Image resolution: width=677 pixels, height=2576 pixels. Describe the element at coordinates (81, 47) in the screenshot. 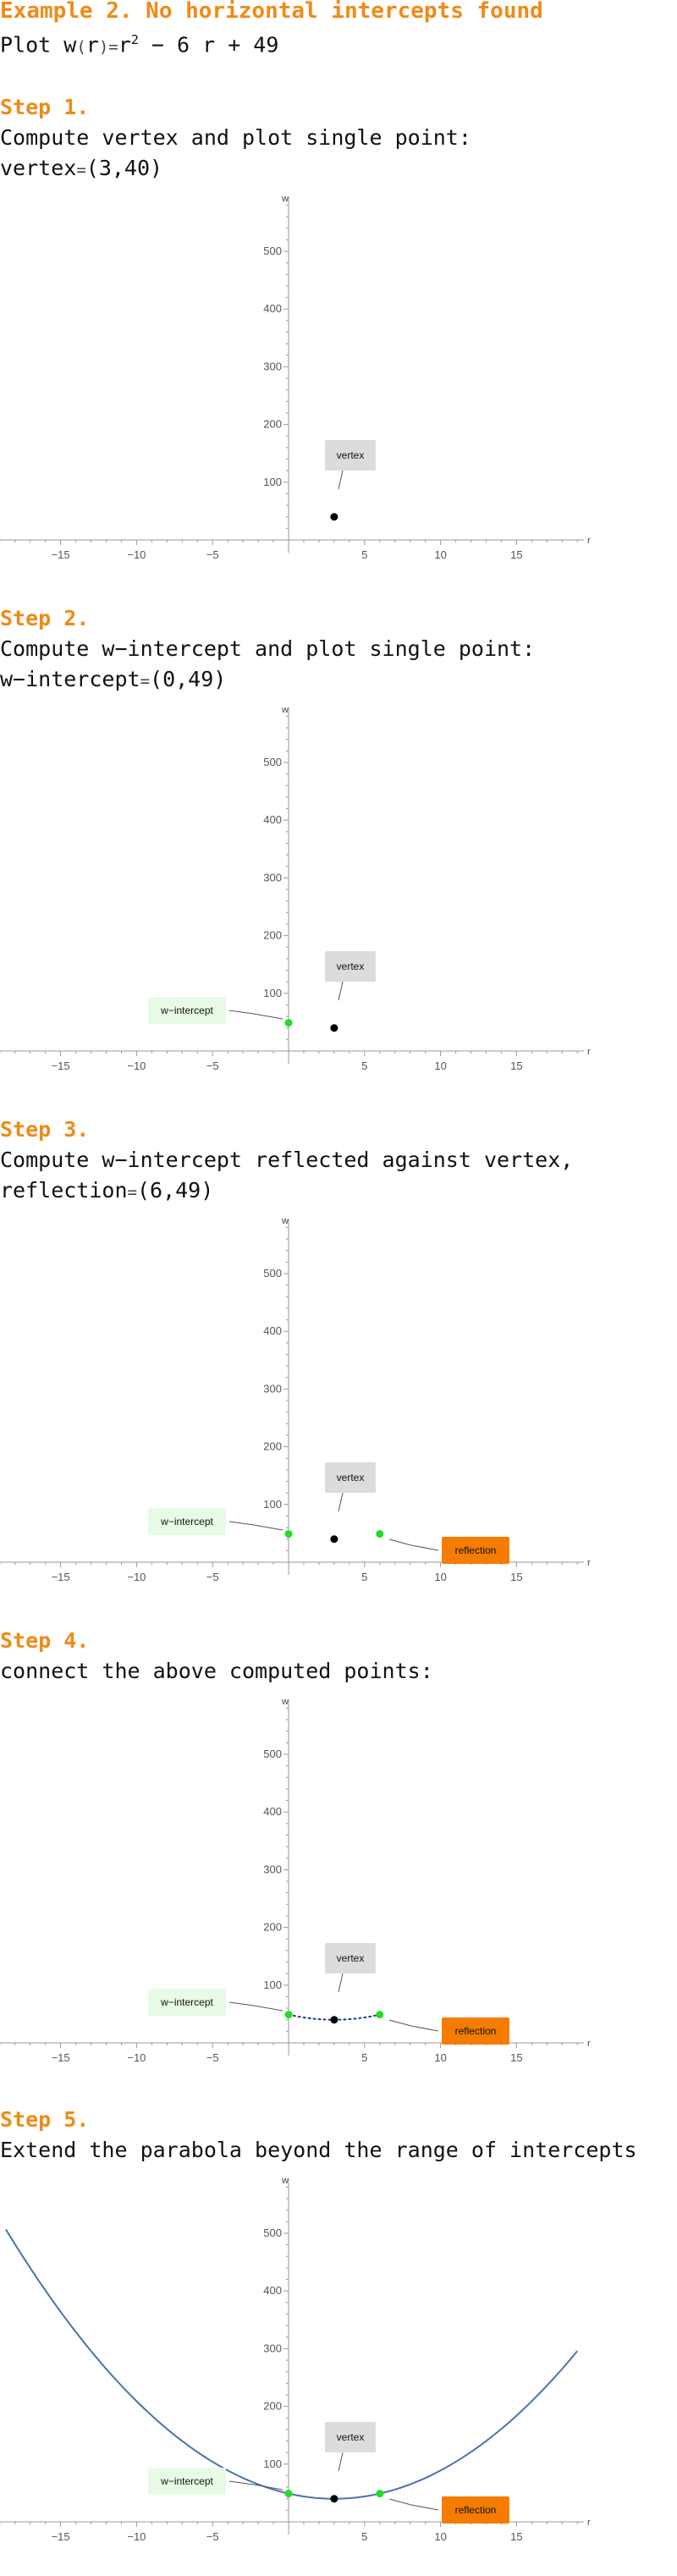

I see `func-paren-open: (` at that location.